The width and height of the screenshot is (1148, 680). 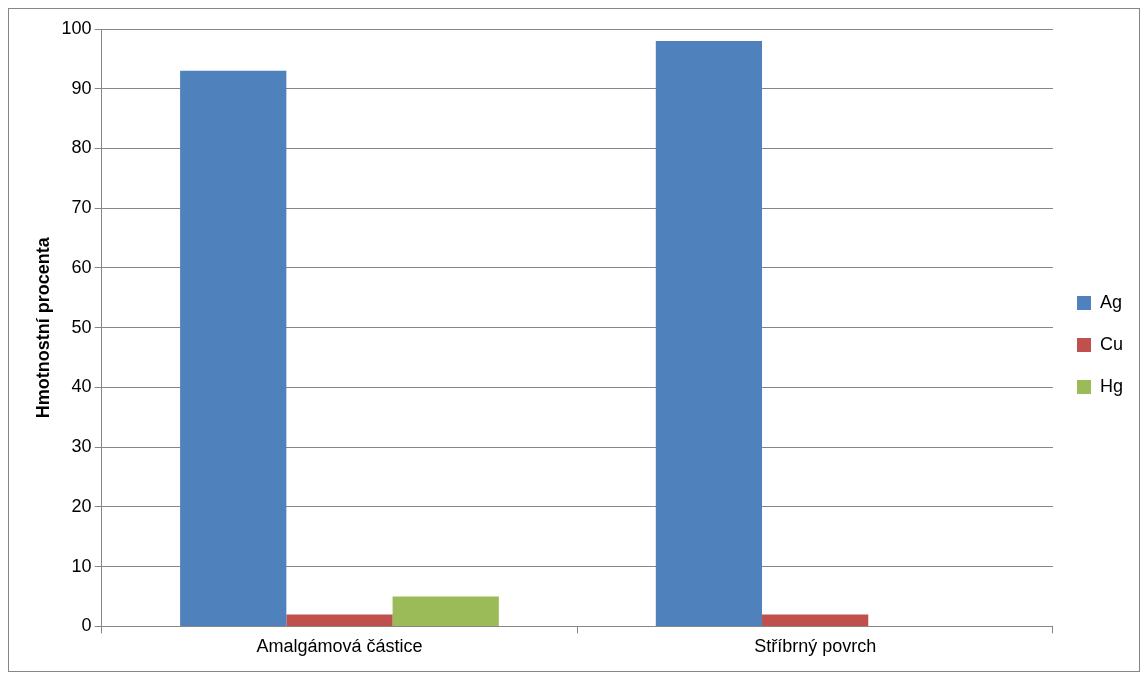 What do you see at coordinates (81, 147) in the screenshot?
I see `y-tick-label: 80` at bounding box center [81, 147].